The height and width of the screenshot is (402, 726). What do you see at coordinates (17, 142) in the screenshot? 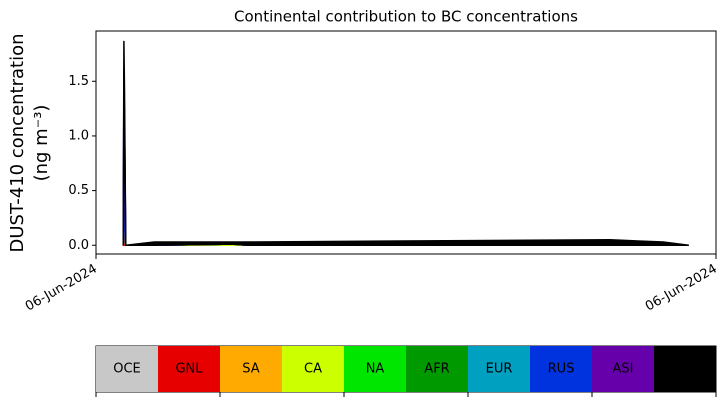
I see `y-label-line: DUST-410 concentration` at bounding box center [17, 142].